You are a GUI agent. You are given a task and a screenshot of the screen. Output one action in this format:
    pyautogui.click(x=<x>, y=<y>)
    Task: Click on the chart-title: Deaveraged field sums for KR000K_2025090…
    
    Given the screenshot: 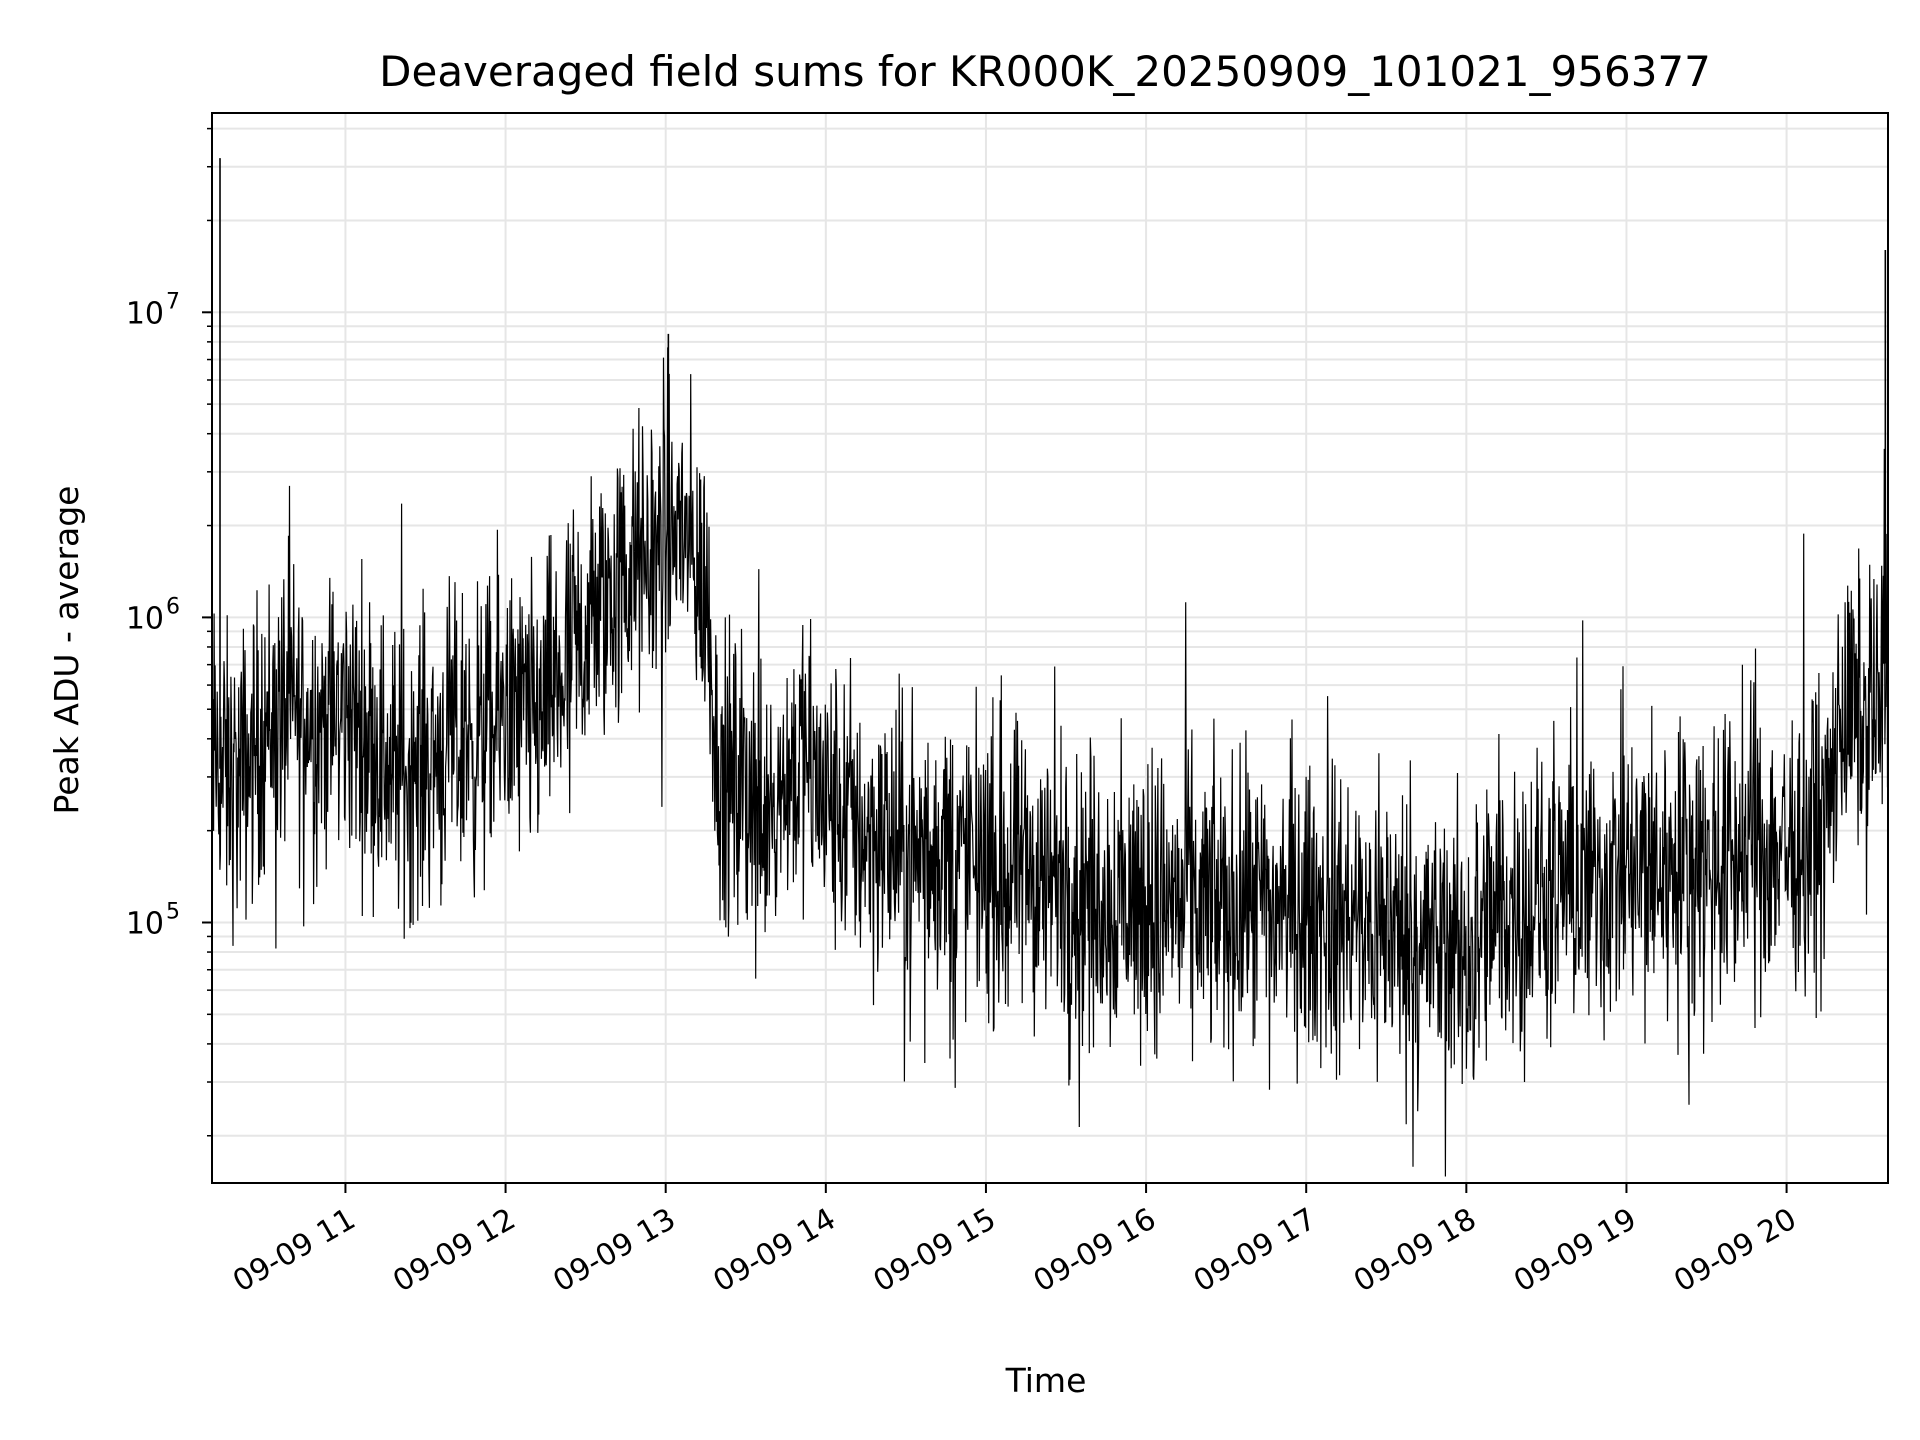 What is the action you would take?
    pyautogui.click(x=1045, y=71)
    